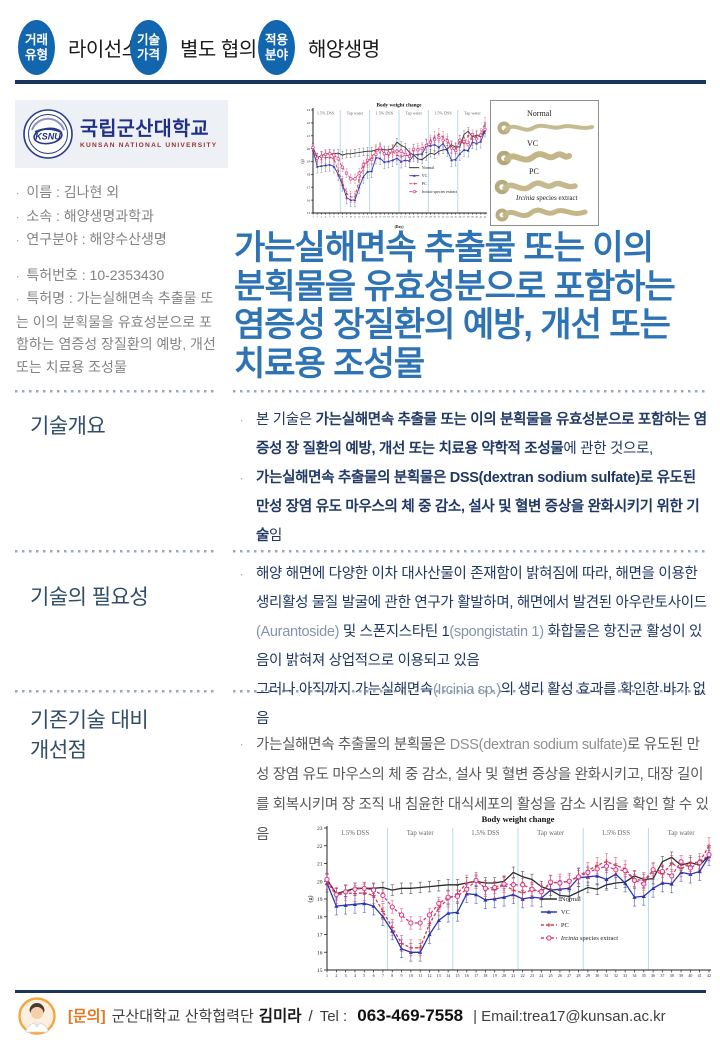 This screenshot has width=720, height=1040. What do you see at coordinates (346, 975) in the screenshot?
I see `svg-text: 3` at bounding box center [346, 975].